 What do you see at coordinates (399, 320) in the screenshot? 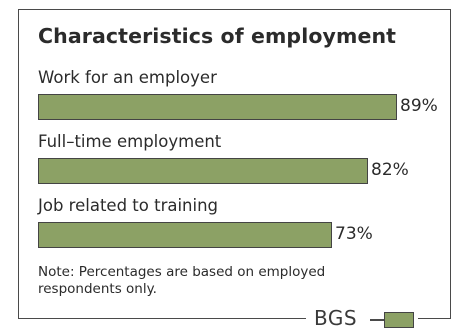
I see `logo-square-icon` at bounding box center [399, 320].